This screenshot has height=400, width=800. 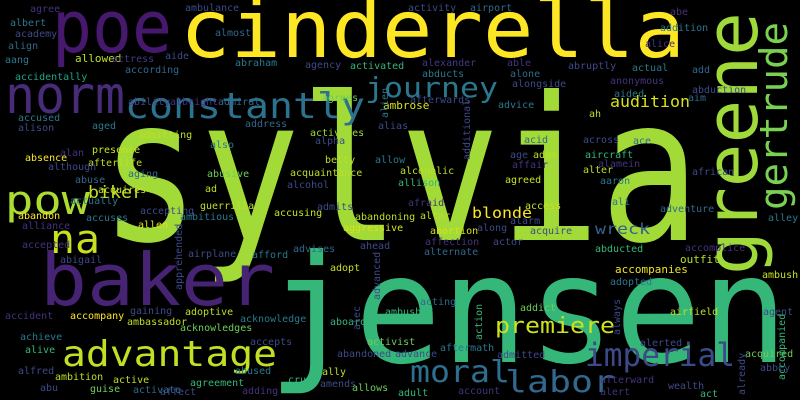 What do you see at coordinates (340, 160) in the screenshot?
I see `word: betty` at bounding box center [340, 160].